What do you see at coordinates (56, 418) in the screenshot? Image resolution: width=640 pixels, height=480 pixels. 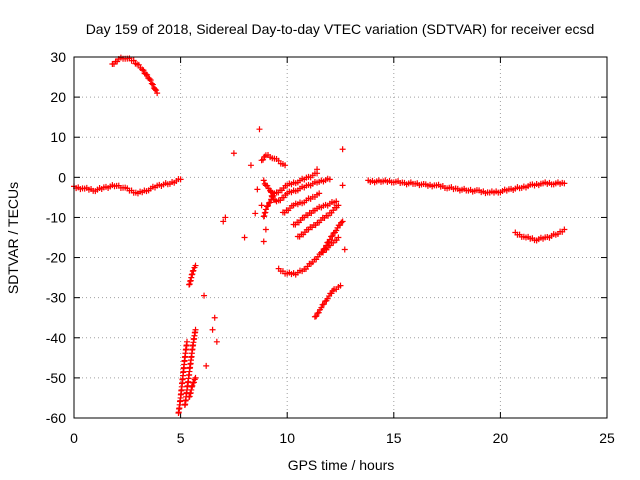 I see `y-tick-label: -60` at bounding box center [56, 418].